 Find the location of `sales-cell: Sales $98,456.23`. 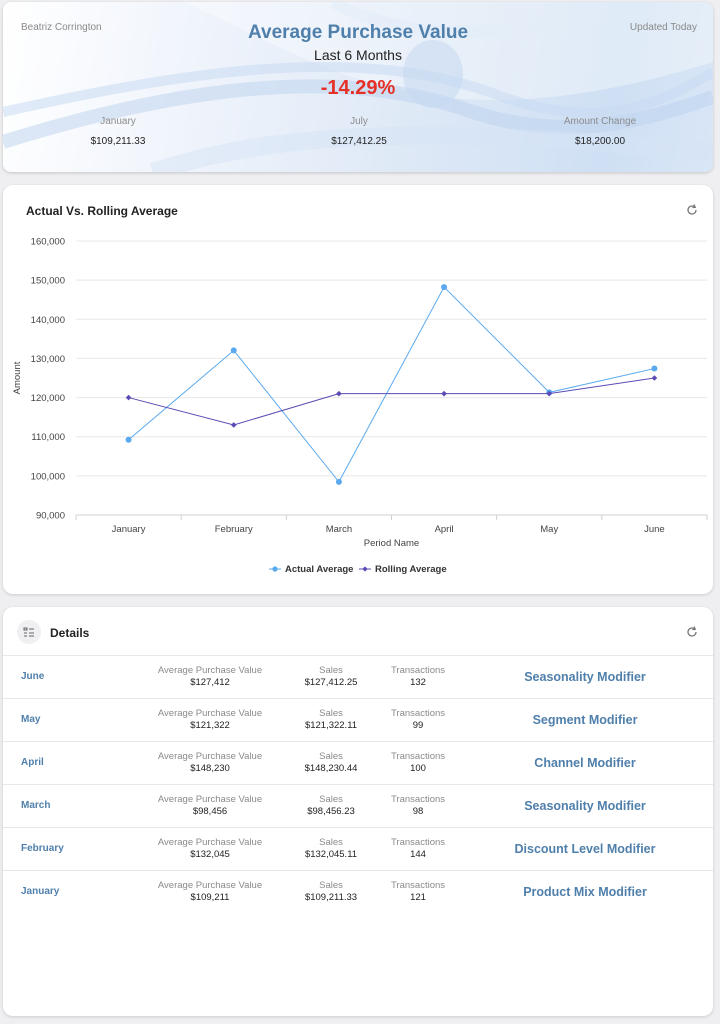

sales-cell: Sales $98,456.23 is located at coordinates (331, 805).